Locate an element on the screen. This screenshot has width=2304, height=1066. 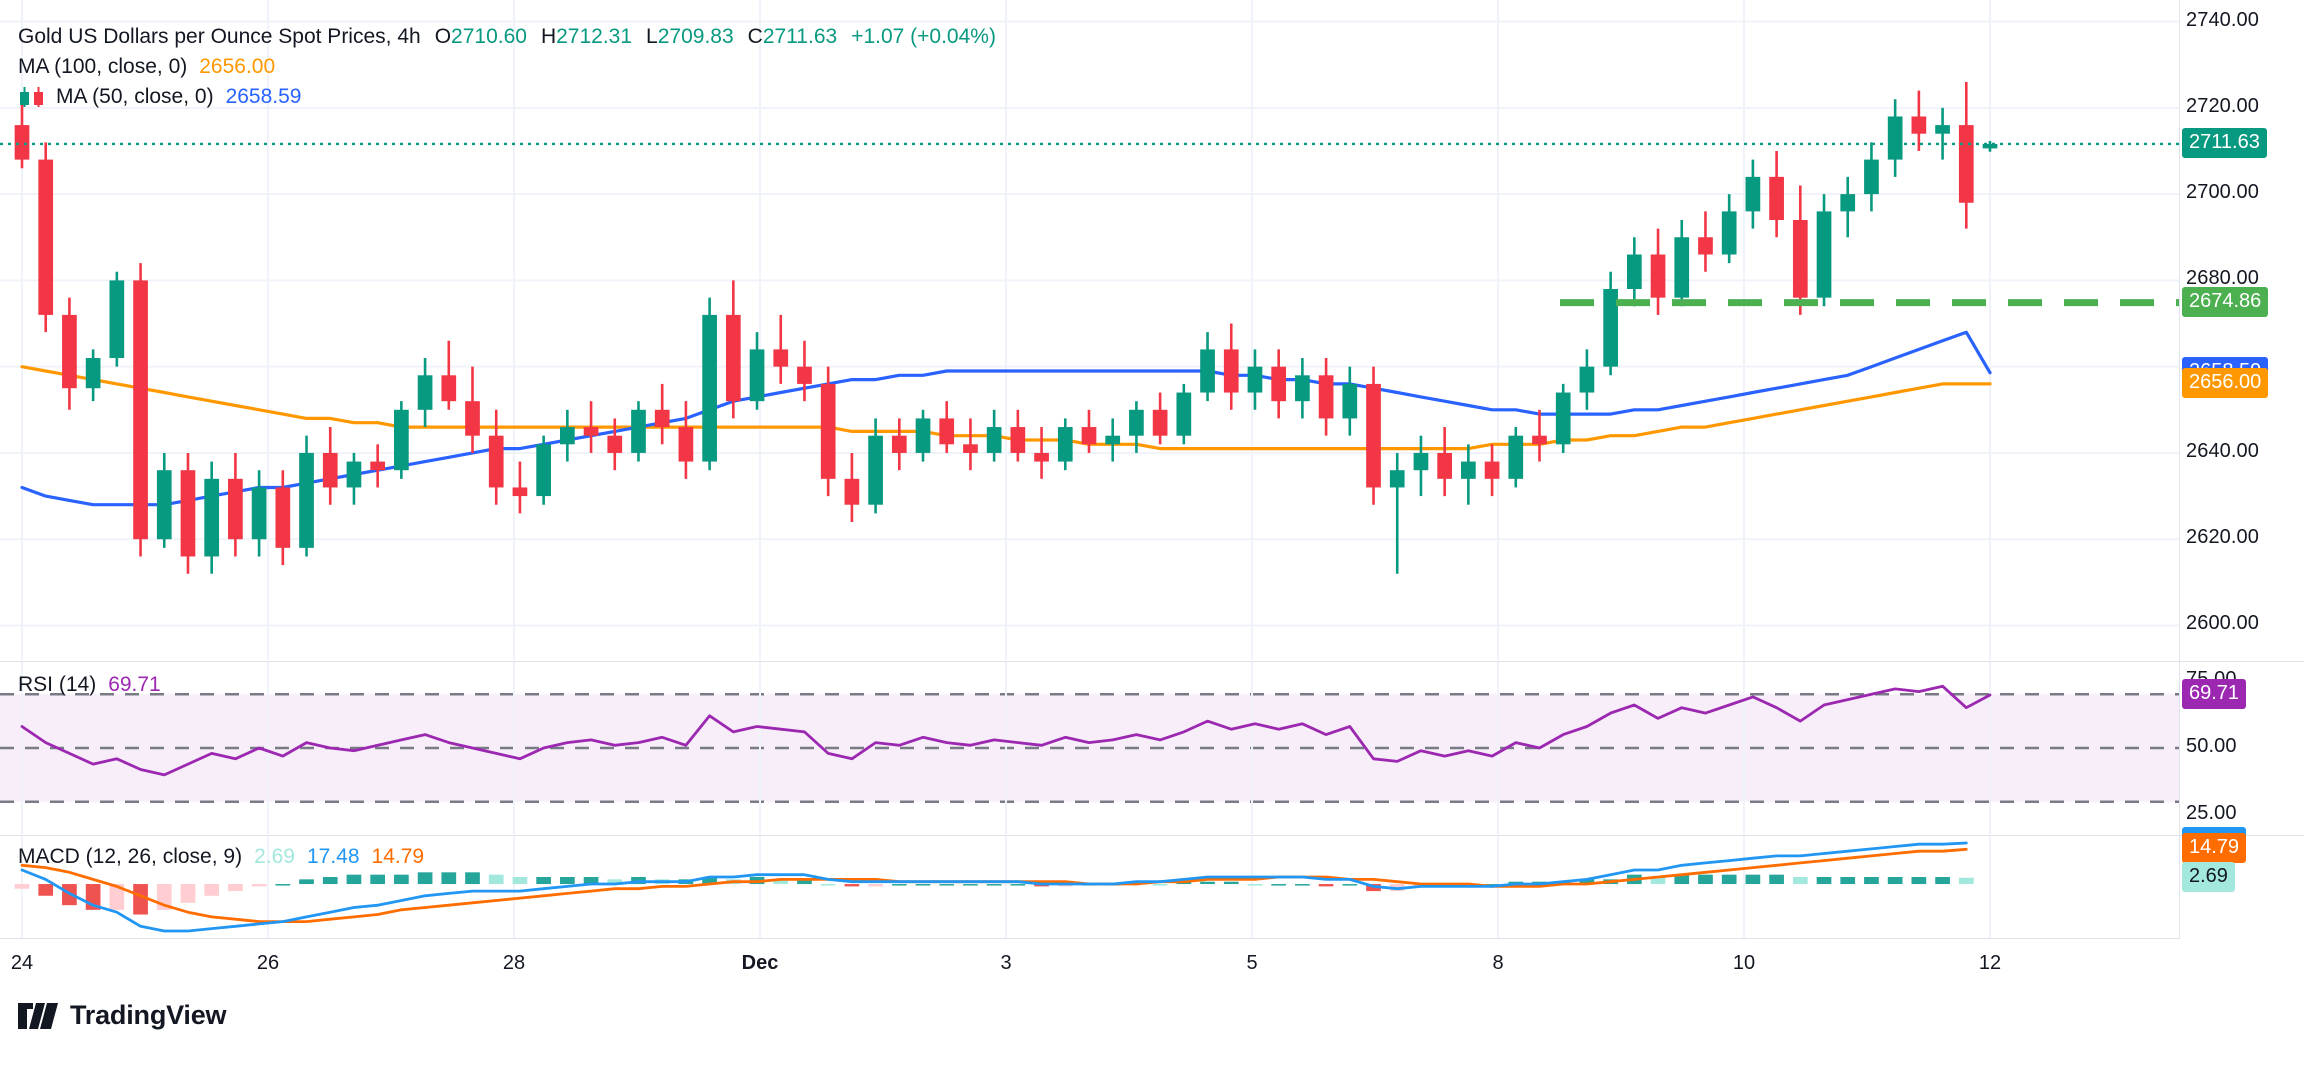
macd-value-badge: 2.69 is located at coordinates (2208, 876).